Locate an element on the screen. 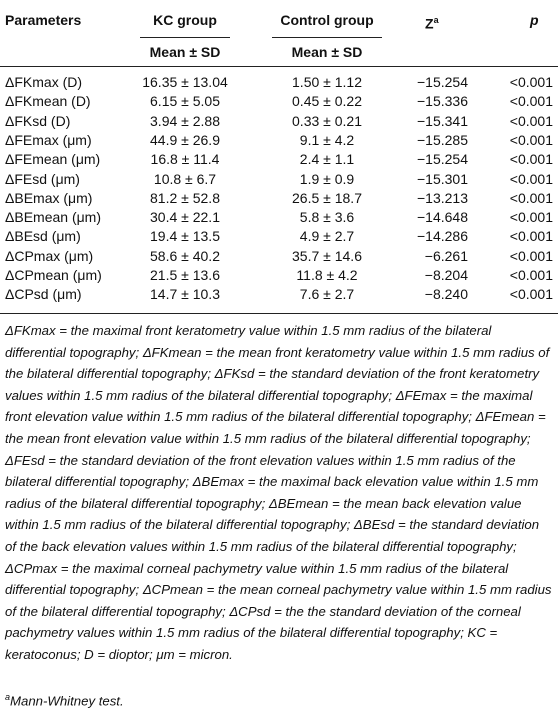  table-cell: ΔFKmean (D) is located at coordinates (48, 101).